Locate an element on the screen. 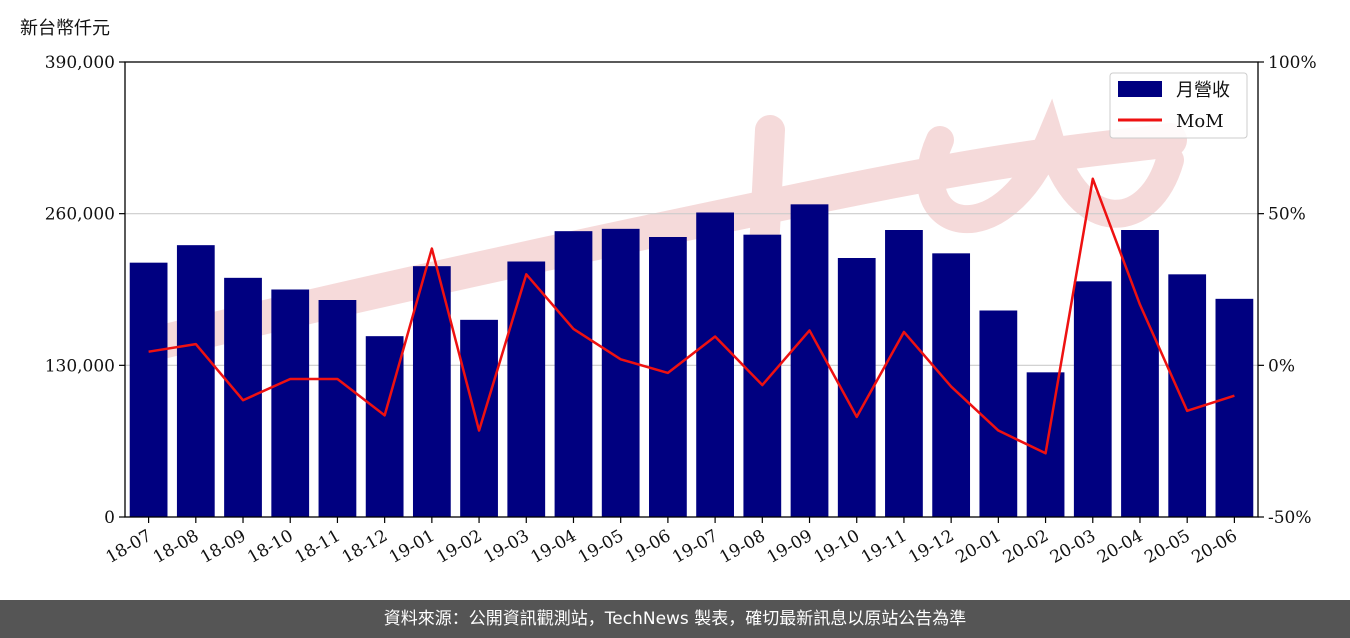 Image resolution: width=1350 pixels, height=638 pixels. left-tick-label: 130,000 is located at coordinates (80, 366).